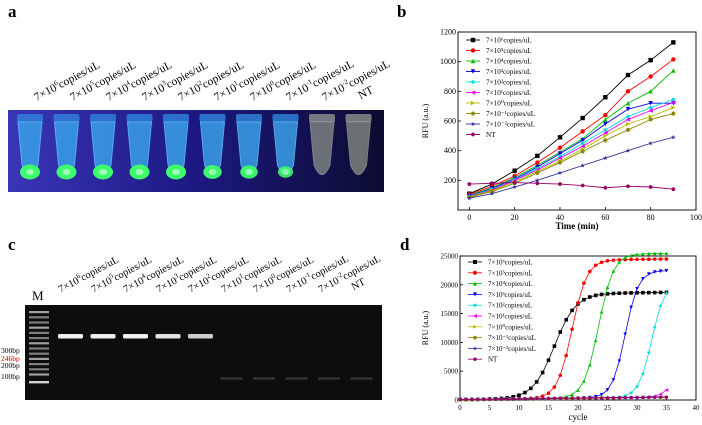 The width and height of the screenshot is (702, 425). Describe the element at coordinates (450, 314) in the screenshot. I see `y-tick-label: 15000` at that location.